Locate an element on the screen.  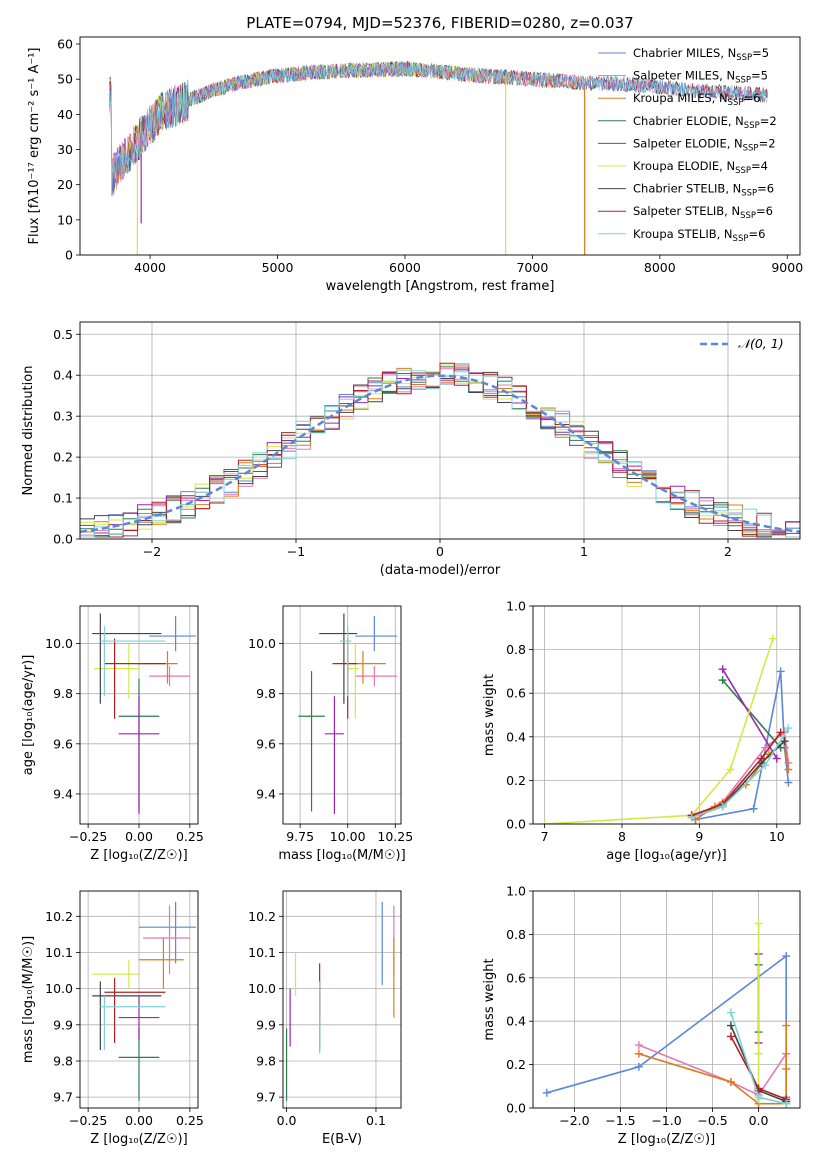
y-tick-label: 0.1 is located at coordinates (63, 498).